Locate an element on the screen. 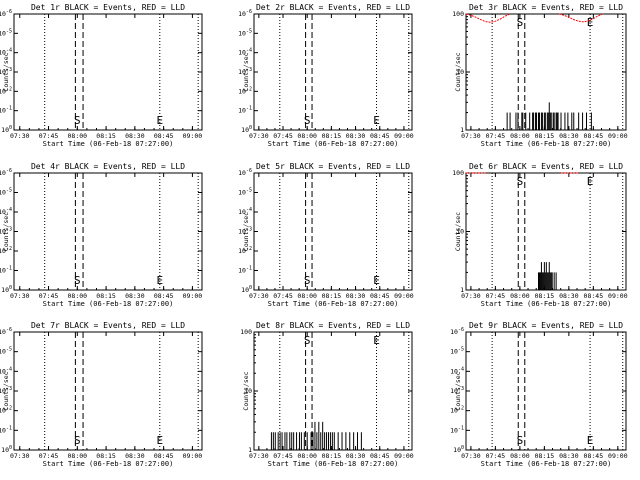 The height and width of the screenshot is (480, 640). panel-title: Det 1r BLACK = Events, RED = LLD is located at coordinates (108, 7).